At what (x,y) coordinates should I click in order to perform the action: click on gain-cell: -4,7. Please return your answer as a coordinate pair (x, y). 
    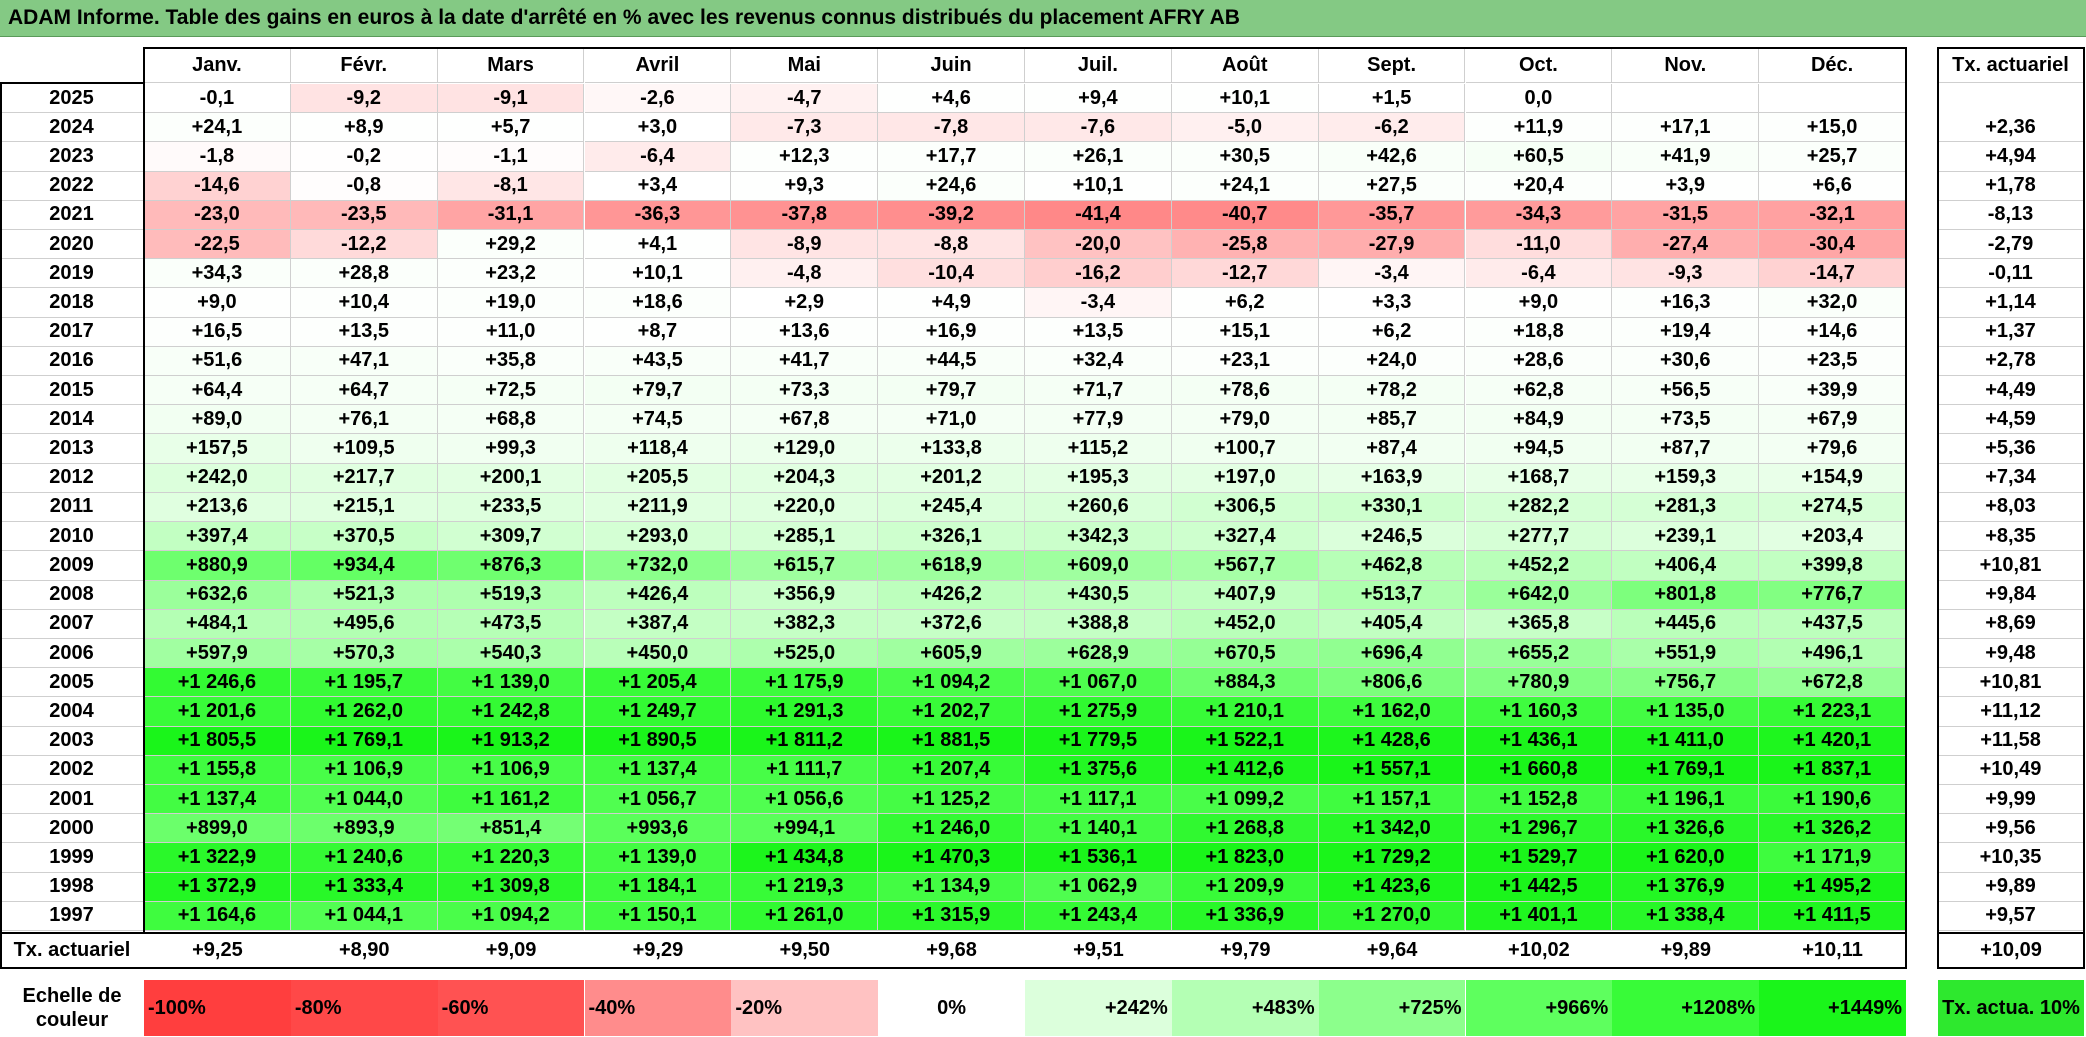
    Looking at the image, I should click on (805, 99).